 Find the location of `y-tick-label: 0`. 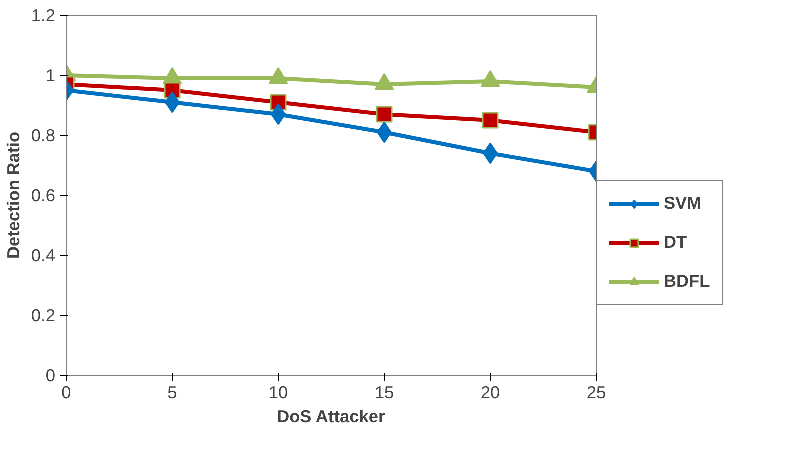

y-tick-label: 0 is located at coordinates (51, 376).